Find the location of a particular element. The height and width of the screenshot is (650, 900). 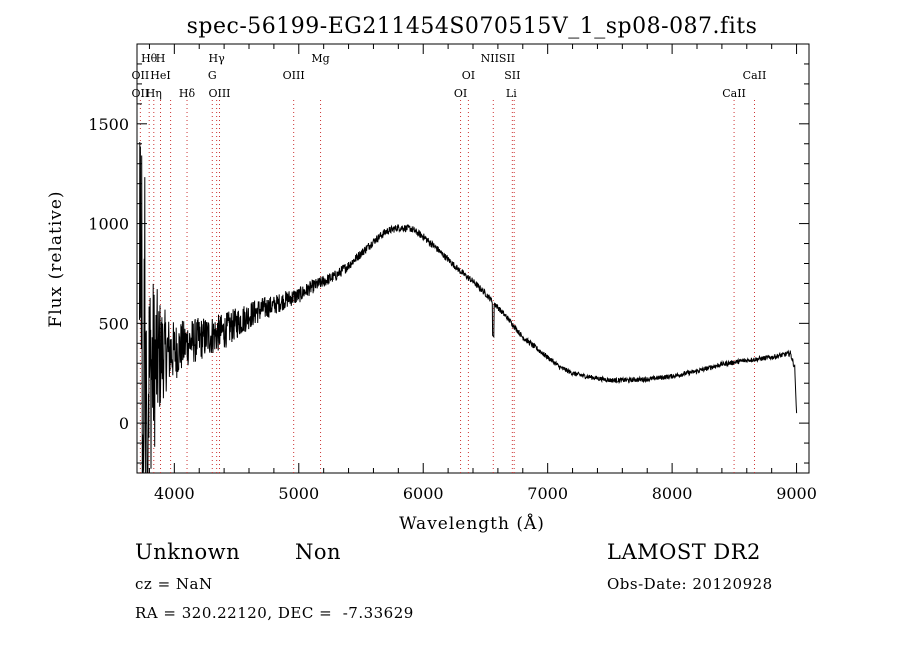

coordinates-readout: RA = 320.22120, DEC = -7.33629 is located at coordinates (274, 613).